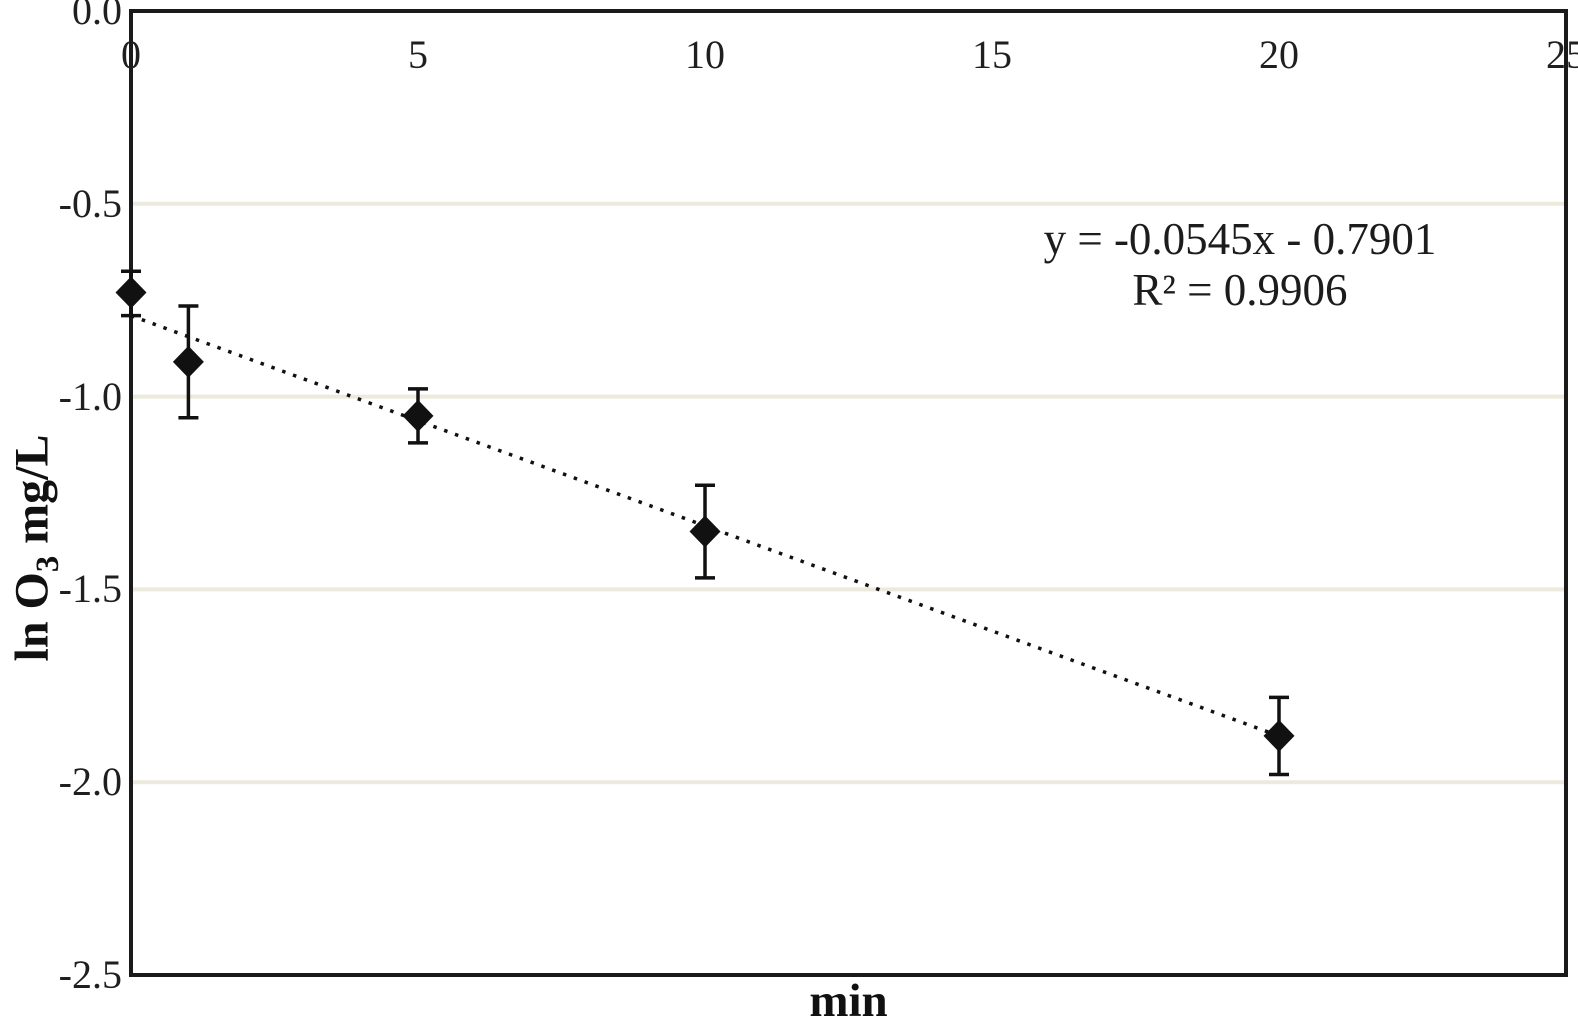 The width and height of the screenshot is (1578, 1023). I want to click on trendline-annotation: y = -0.0545x - 0.7901 R² = 0.9906, so click(1240, 265).